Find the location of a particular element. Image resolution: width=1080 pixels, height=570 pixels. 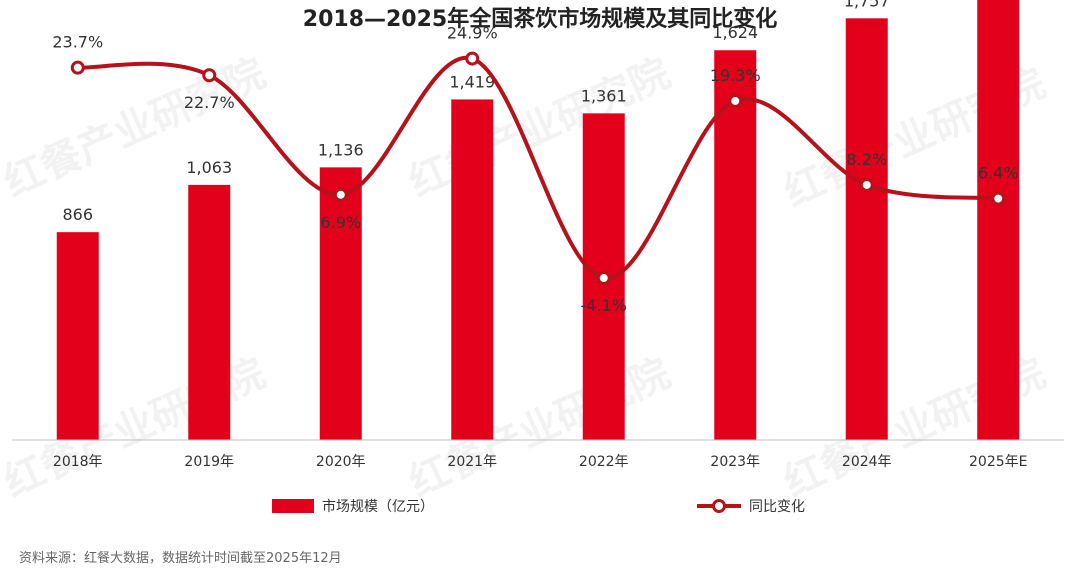

line-label-1: 23.7% is located at coordinates (77, 42).